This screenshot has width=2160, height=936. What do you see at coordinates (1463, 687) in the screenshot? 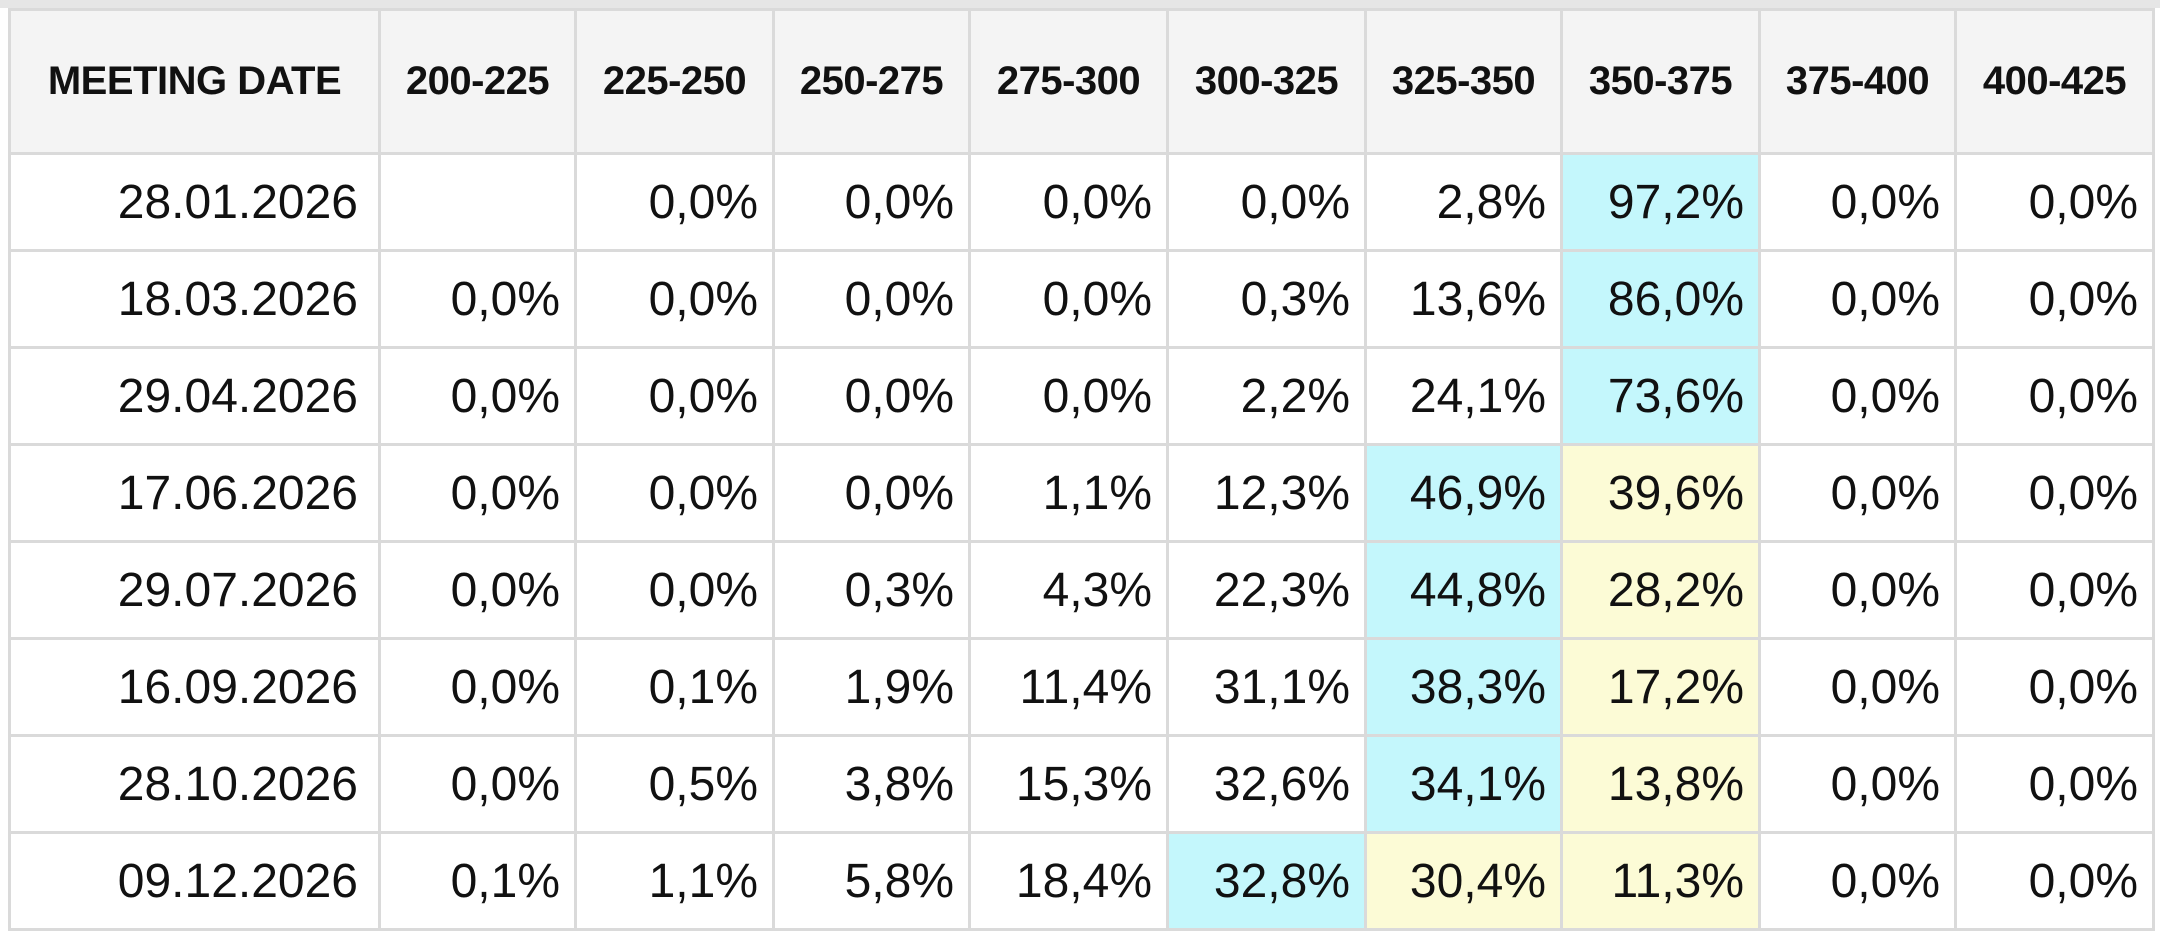
I see `probability-cell: 38,3%` at bounding box center [1463, 687].